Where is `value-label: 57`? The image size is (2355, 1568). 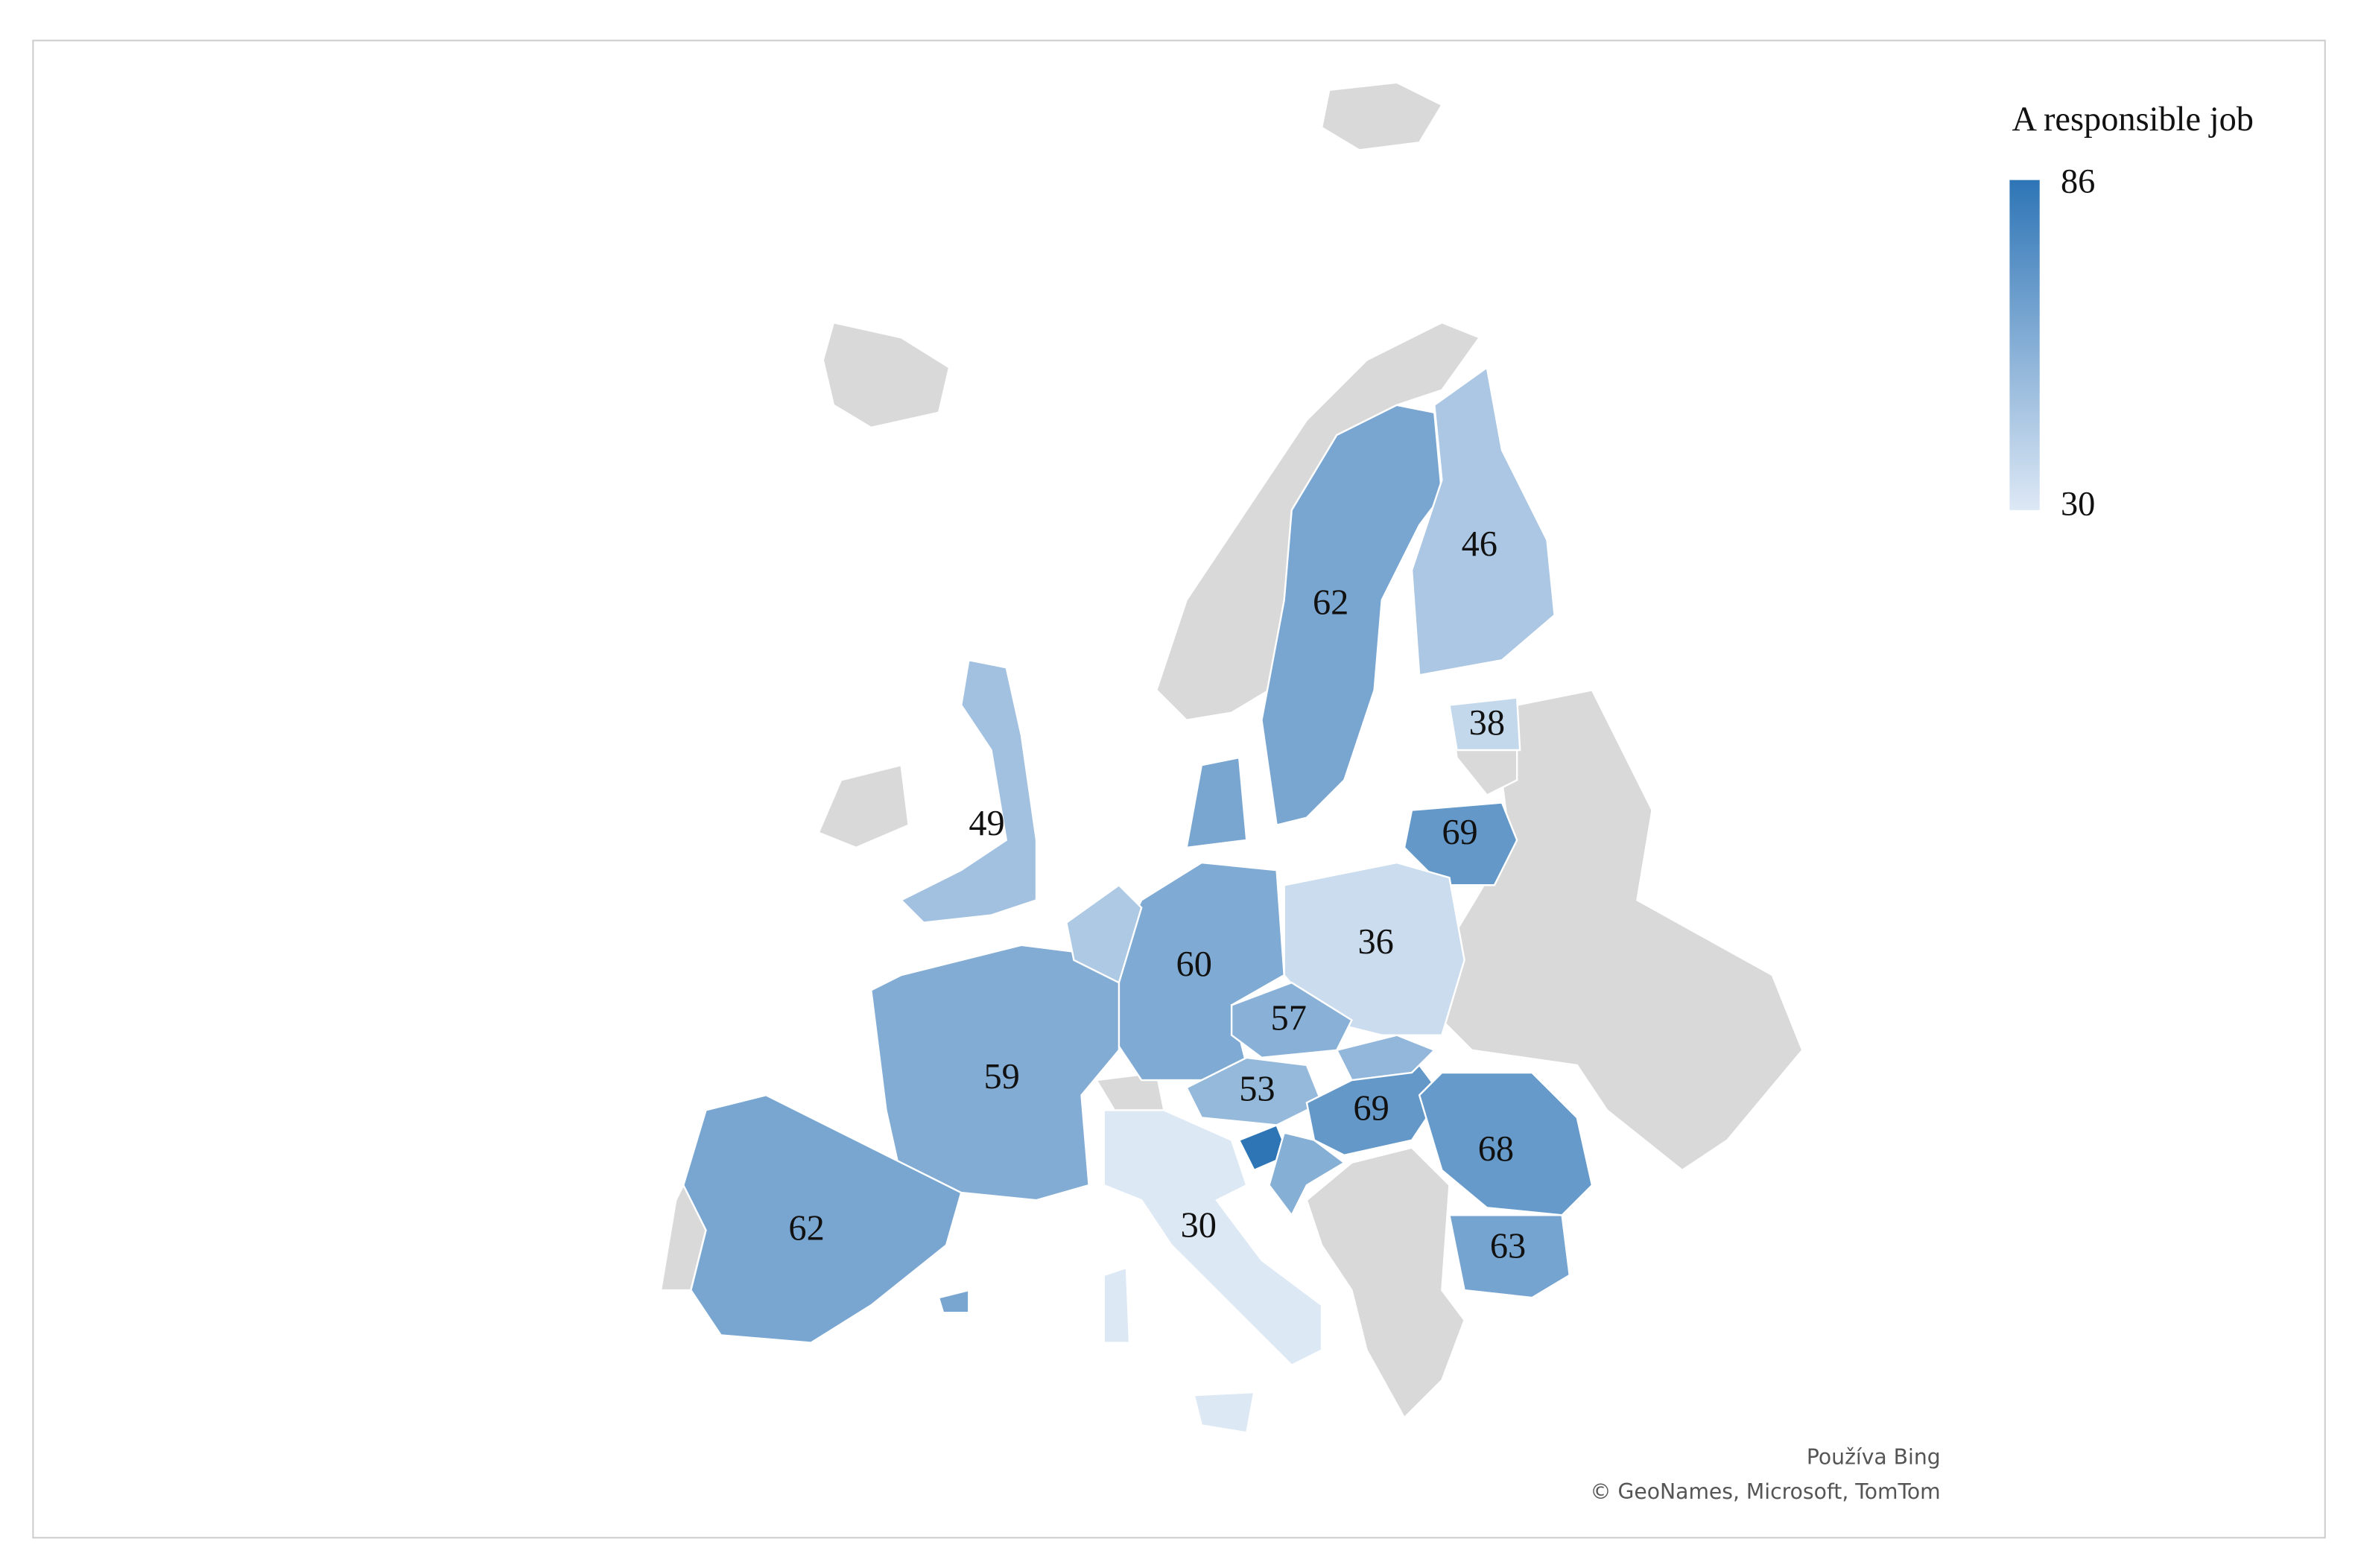
value-label: 57 is located at coordinates (1289, 1018).